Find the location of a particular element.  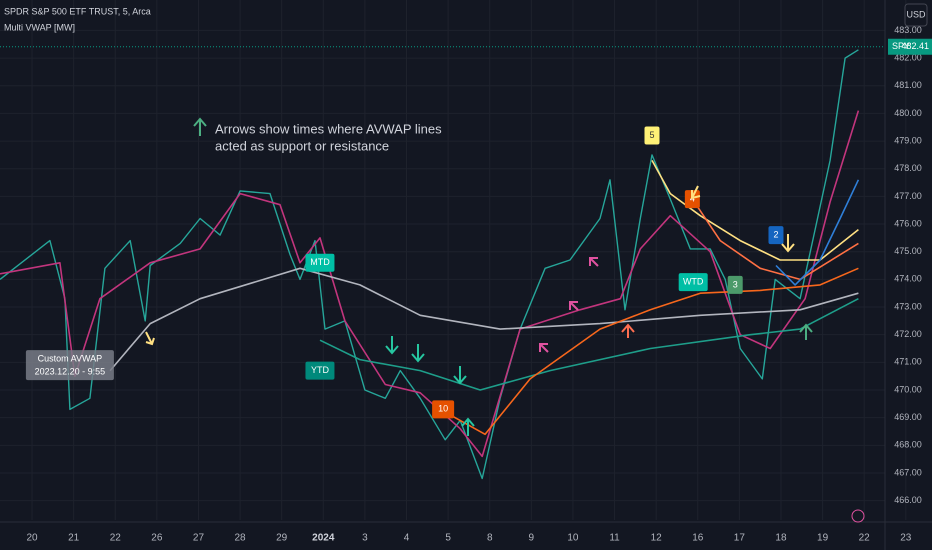

x-tick-label: 8 is located at coordinates (490, 538).